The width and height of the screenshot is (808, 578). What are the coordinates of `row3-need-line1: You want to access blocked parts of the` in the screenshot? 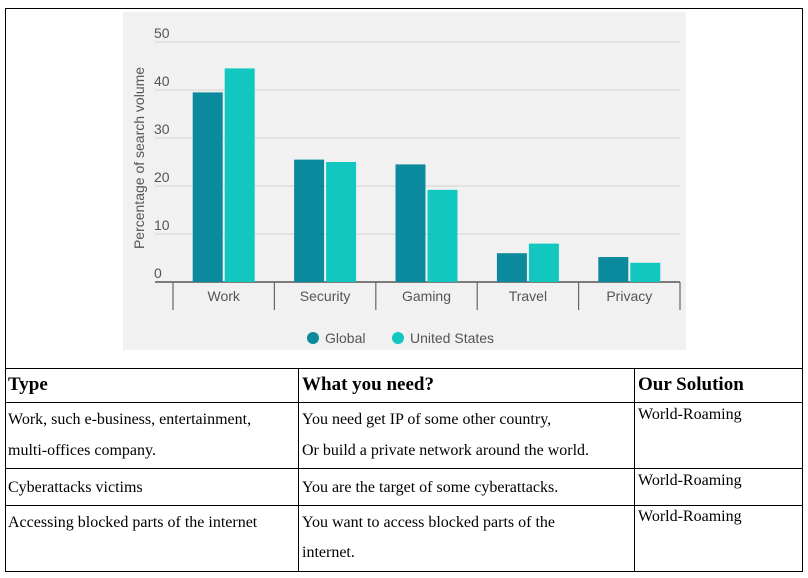 It's located at (428, 522).